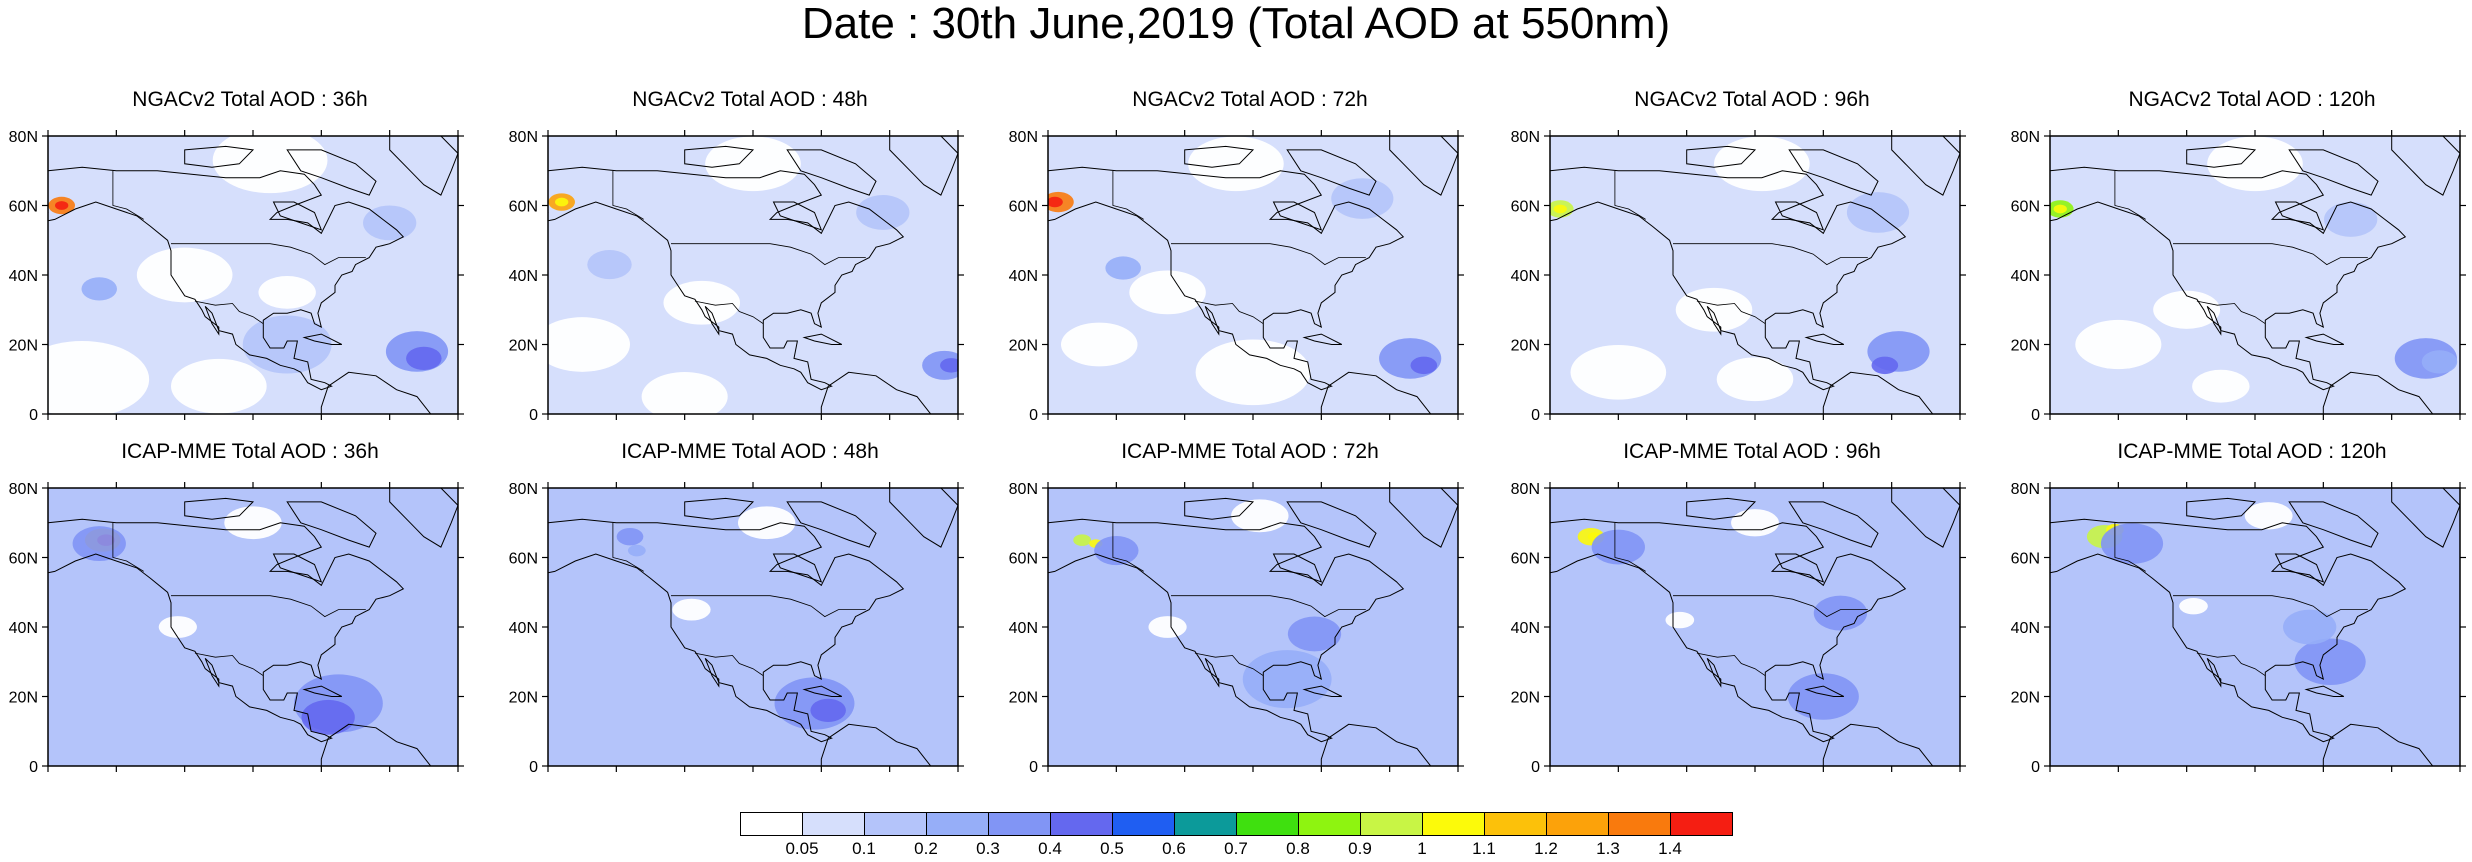 The width and height of the screenshot is (2472, 862). Describe the element at coordinates (250, 622) in the screenshot. I see `map-frame: 80N 60N 40N 20N 0 160W 140W 120W 100W 80W 60W 40W` at that location.